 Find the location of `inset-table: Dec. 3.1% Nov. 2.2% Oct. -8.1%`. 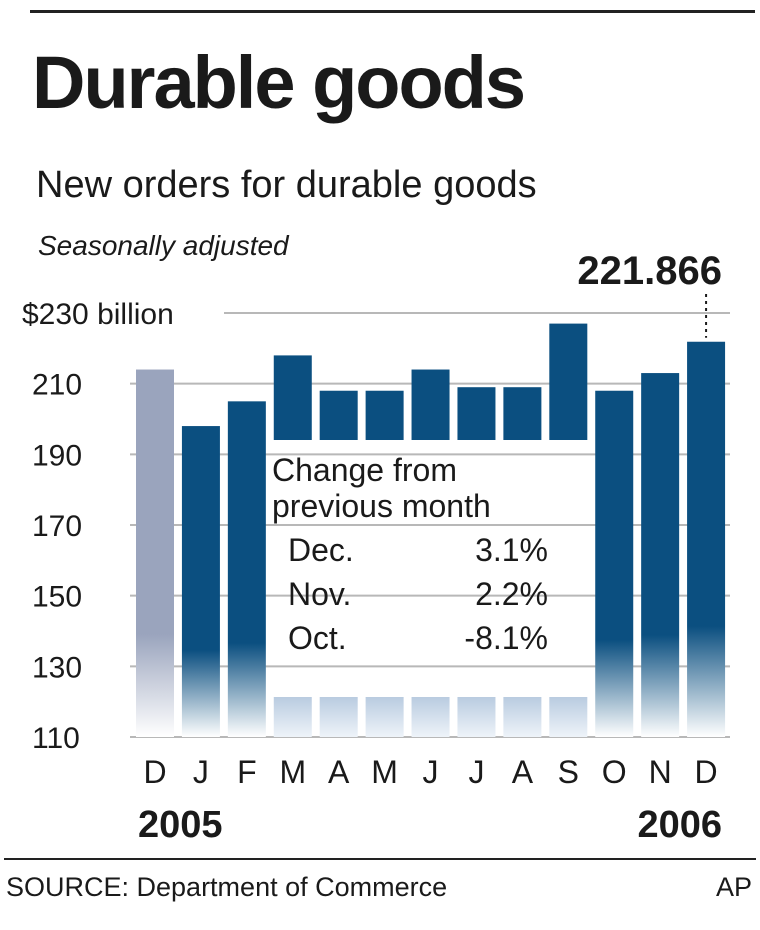

inset-table: Dec. 3.1% Nov. 2.2% Oct. -8.1% is located at coordinates (418, 594).